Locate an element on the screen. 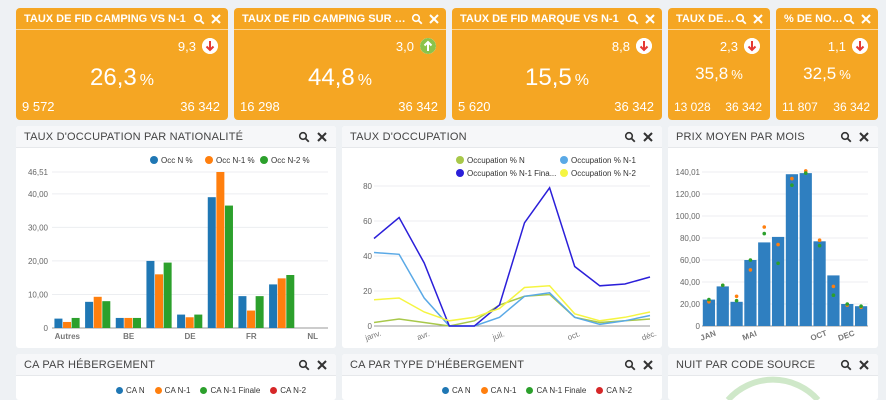  kpi-comparison: 3,0 is located at coordinates (416, 46).